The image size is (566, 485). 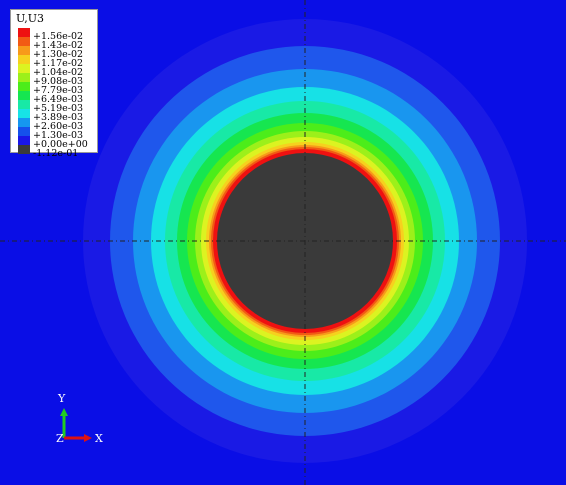 I want to click on legend-label: +9.08e-03, so click(x=58, y=81).